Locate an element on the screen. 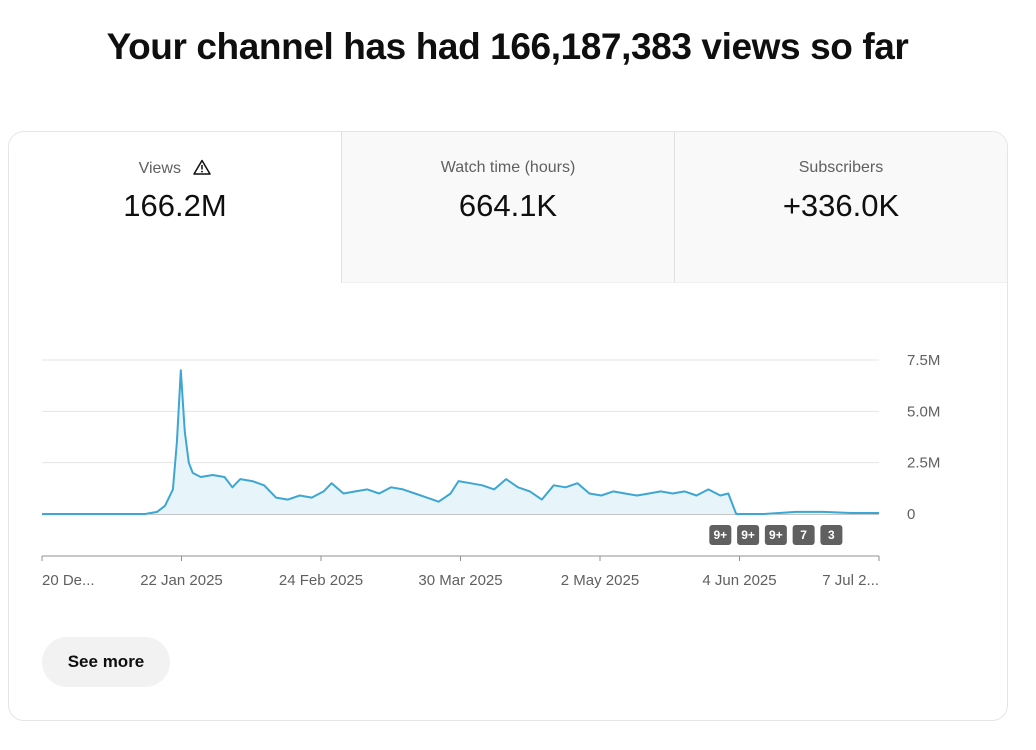 This screenshot has width=1036, height=750. warning-triangle-icon is located at coordinates (202, 169).